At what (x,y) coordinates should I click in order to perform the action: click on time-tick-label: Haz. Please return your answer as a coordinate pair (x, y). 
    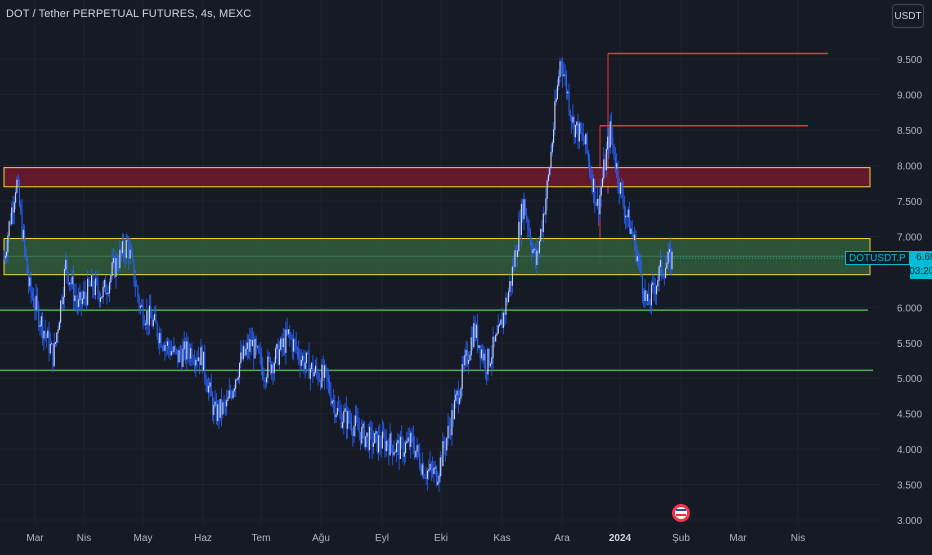
    Looking at the image, I should click on (203, 538).